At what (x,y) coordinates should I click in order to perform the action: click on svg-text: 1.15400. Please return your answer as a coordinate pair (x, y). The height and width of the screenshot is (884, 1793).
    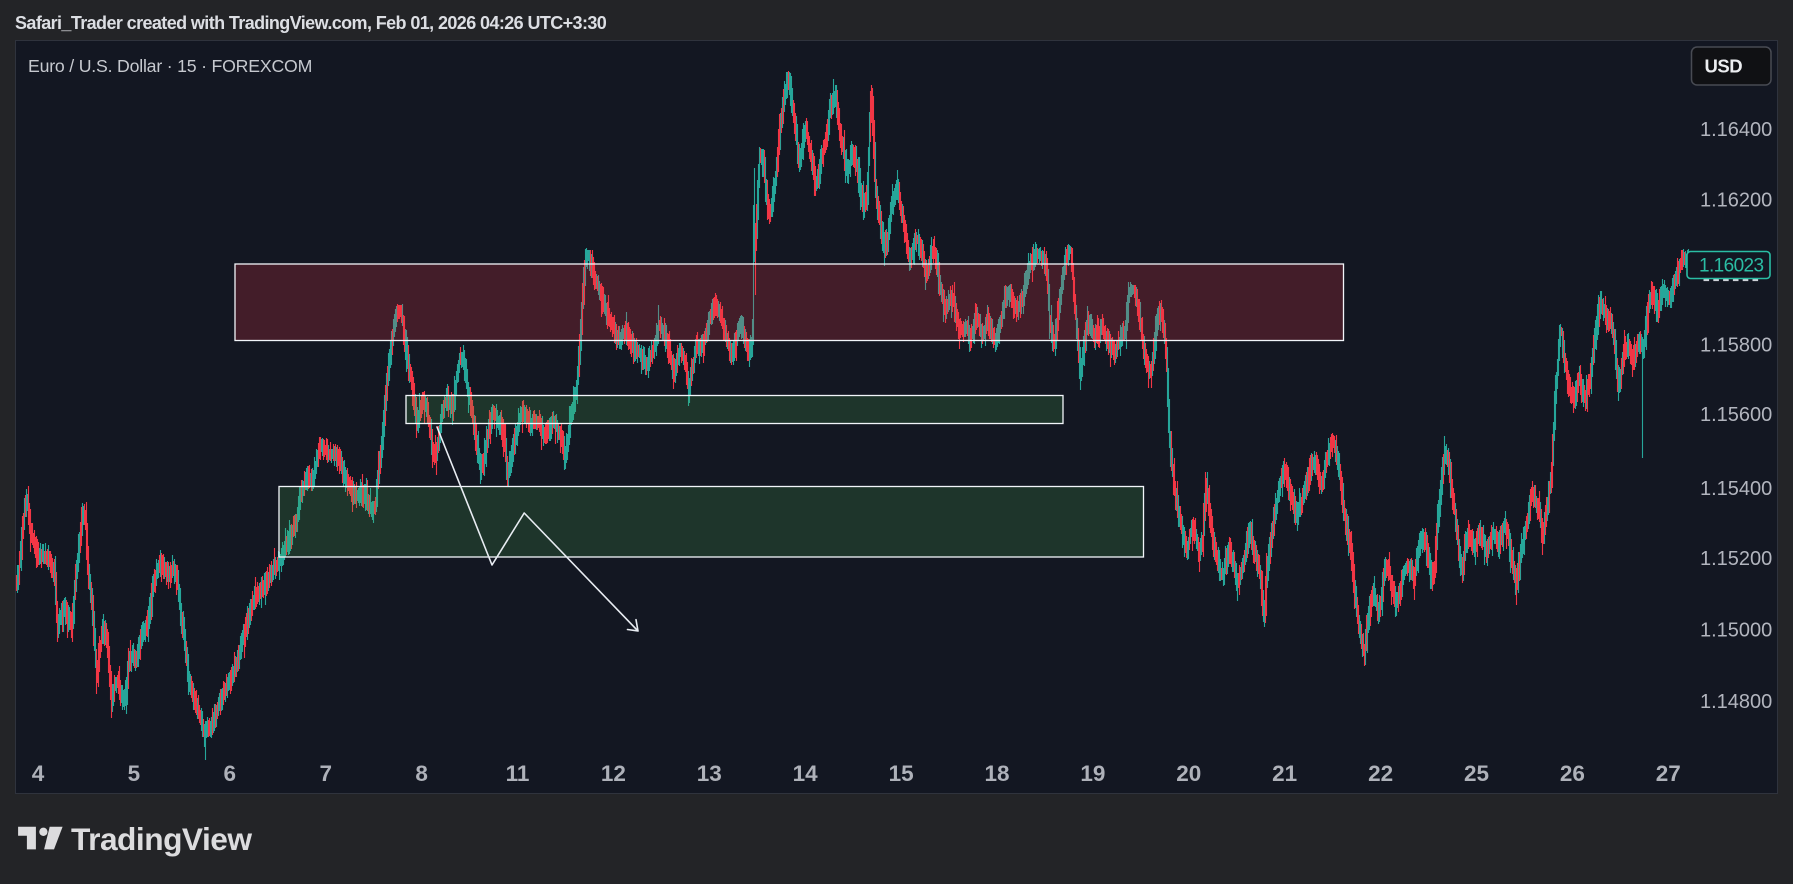
    Looking at the image, I should click on (1736, 489).